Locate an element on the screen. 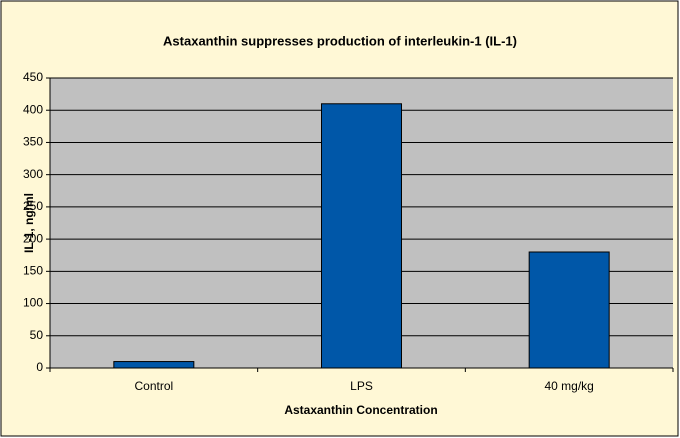  x-tick-label: LPS is located at coordinates (361, 386).